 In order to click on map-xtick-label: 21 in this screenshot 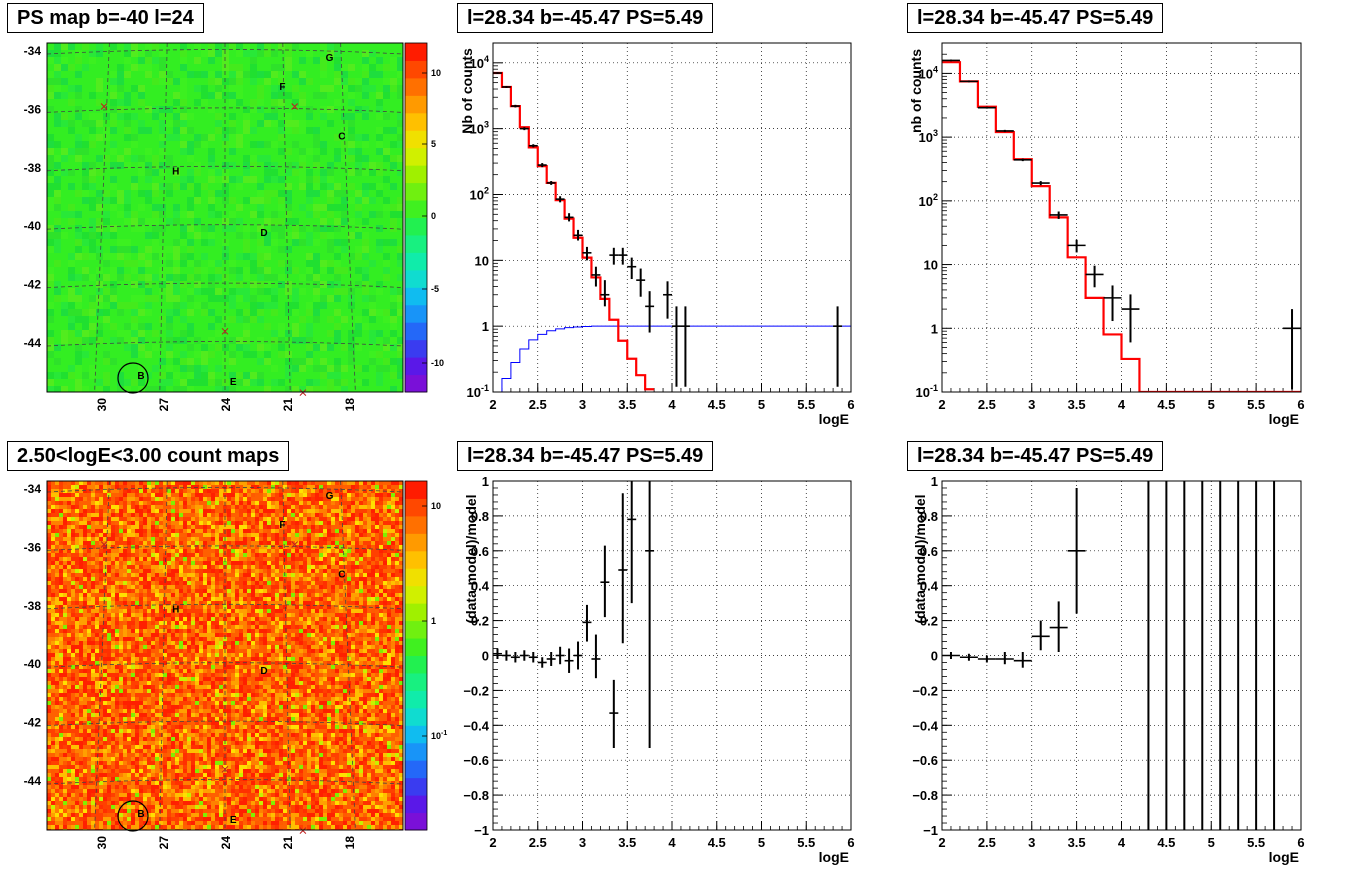, I will do `click(288, 405)`.